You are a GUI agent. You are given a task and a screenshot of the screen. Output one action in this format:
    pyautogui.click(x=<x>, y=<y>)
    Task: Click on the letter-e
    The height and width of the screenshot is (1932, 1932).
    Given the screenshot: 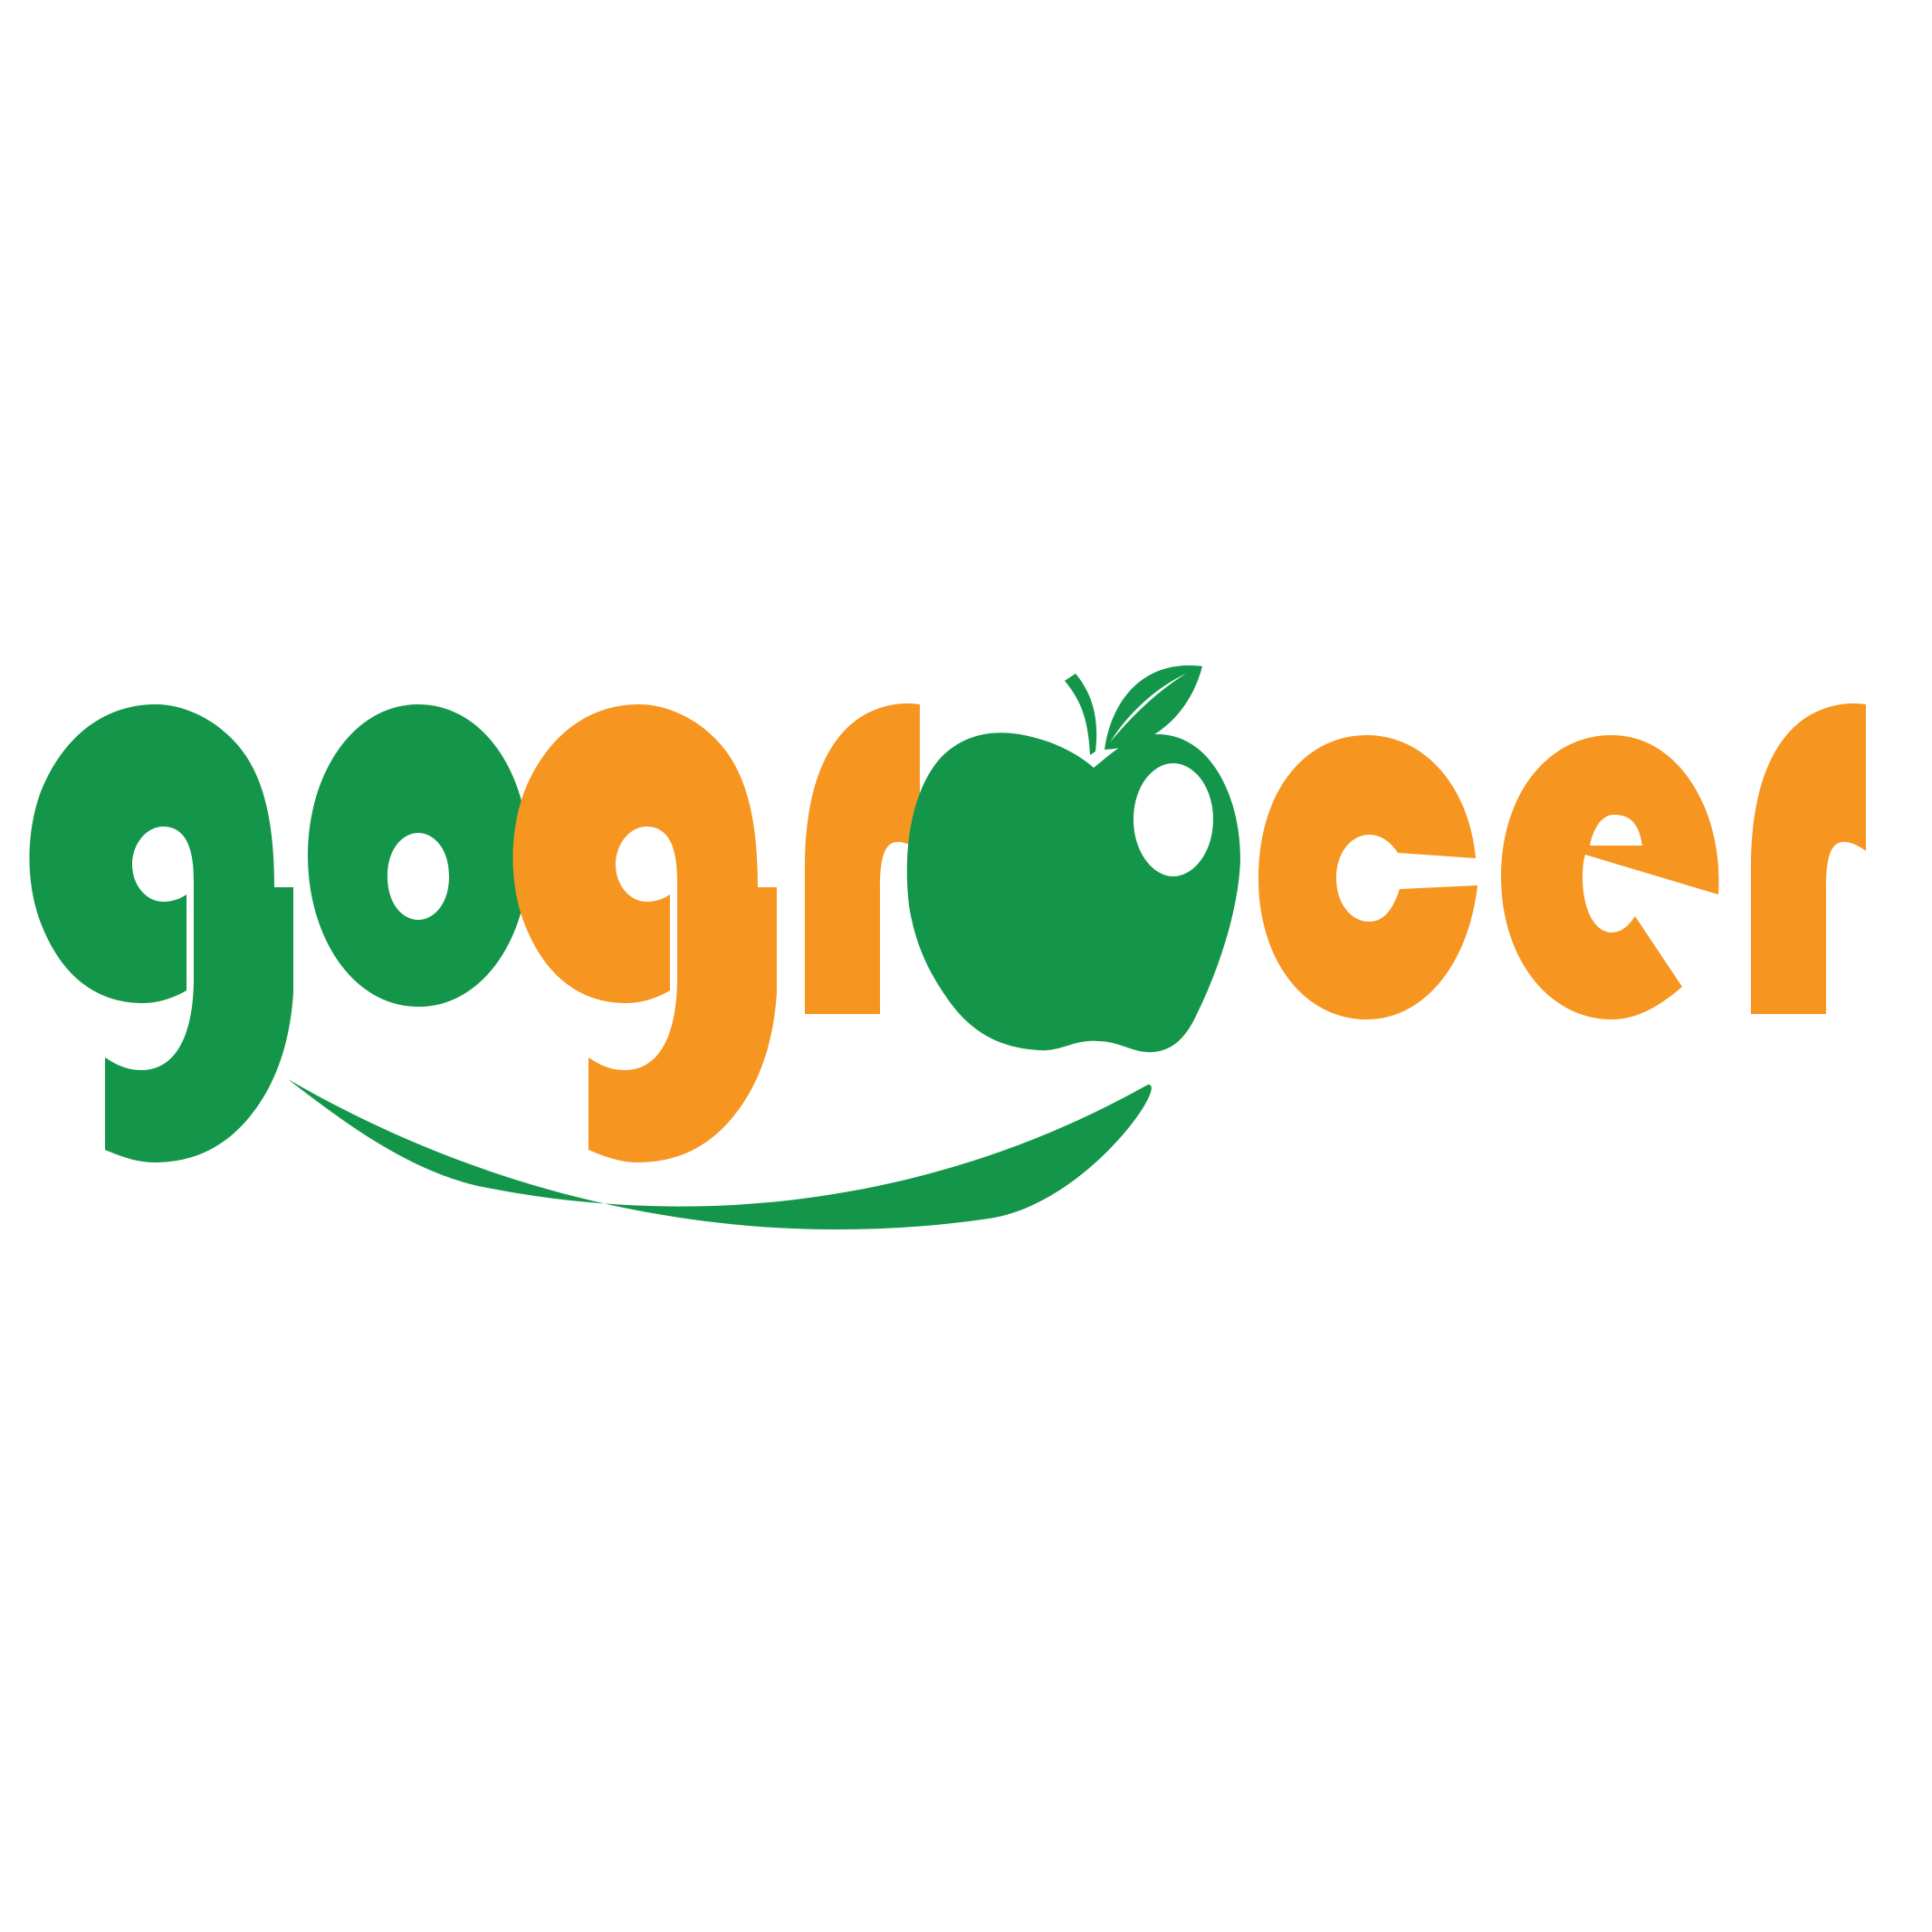 What is the action you would take?
    pyautogui.click(x=1610, y=877)
    